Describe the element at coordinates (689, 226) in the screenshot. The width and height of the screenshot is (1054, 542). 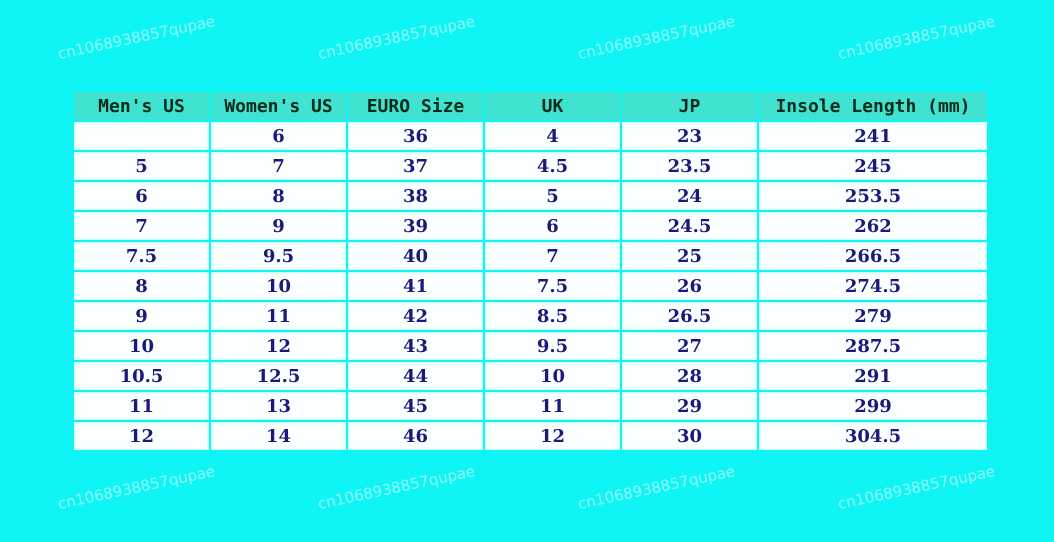
I see `table-cell: 24.5` at that location.